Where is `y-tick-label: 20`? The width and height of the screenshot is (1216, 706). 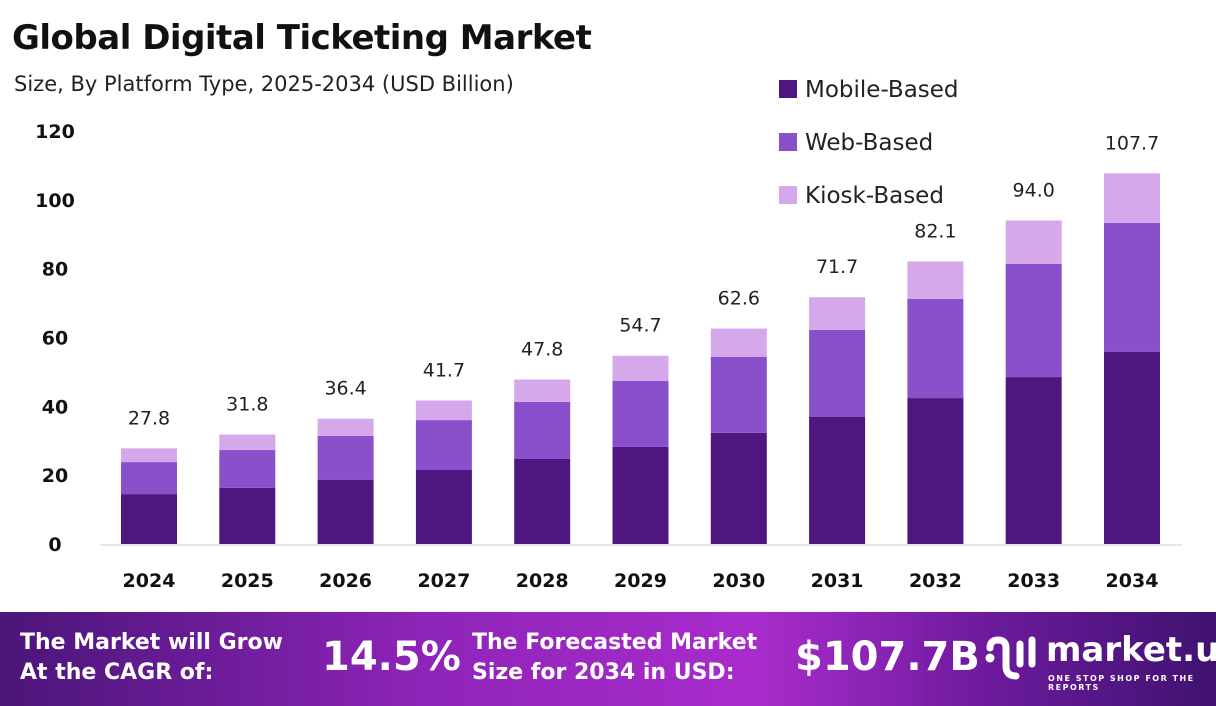
y-tick-label: 20 is located at coordinates (55, 476).